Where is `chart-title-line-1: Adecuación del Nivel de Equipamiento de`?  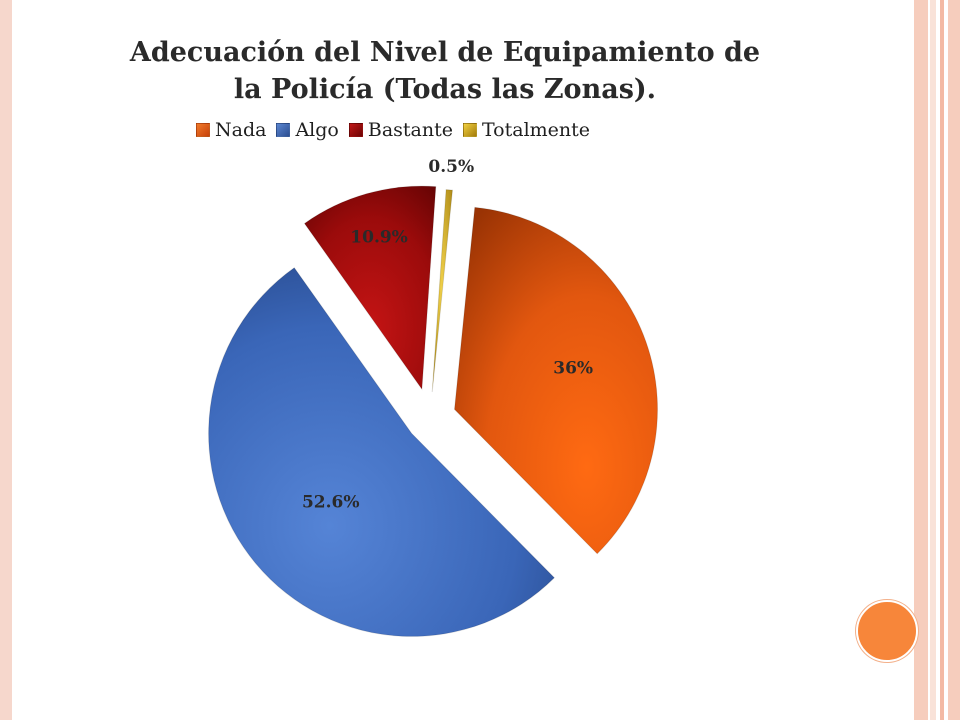 chart-title-line-1: Adecuación del Nivel de Equipamiento de is located at coordinates (445, 52).